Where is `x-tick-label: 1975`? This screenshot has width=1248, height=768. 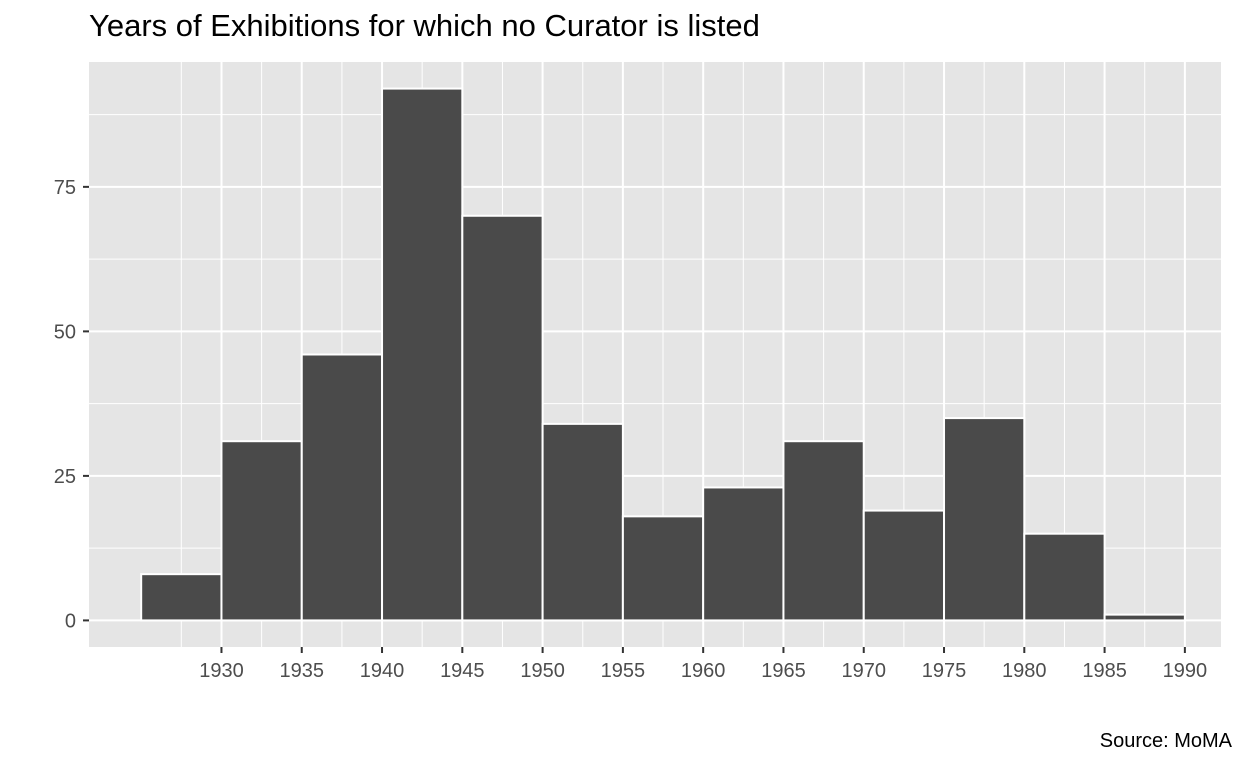
x-tick-label: 1975 is located at coordinates (944, 671).